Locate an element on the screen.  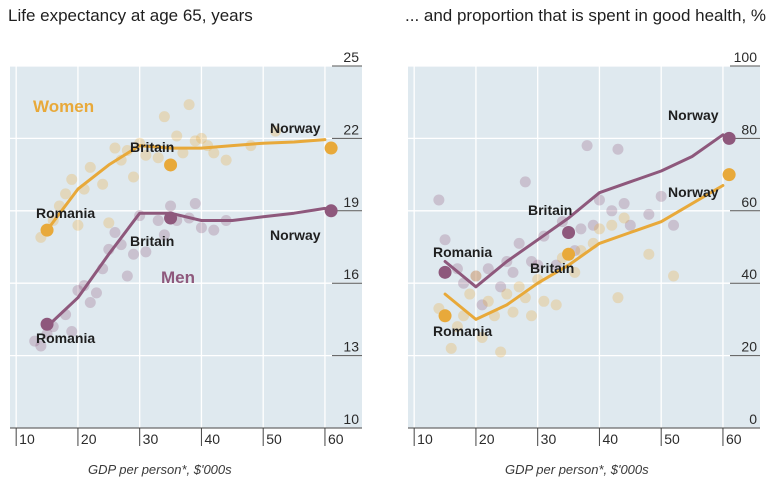
y-tick-label: 10 is located at coordinates (351, 419).